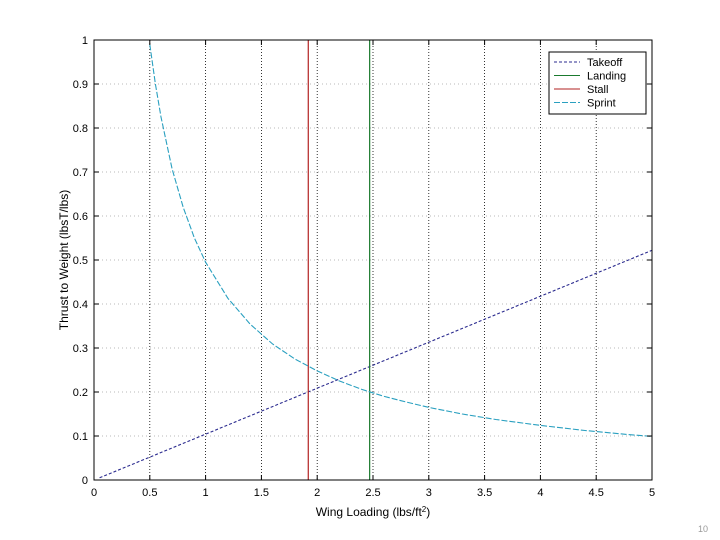 The image size is (720, 540). I want to click on page-number: 10, so click(702, 529).